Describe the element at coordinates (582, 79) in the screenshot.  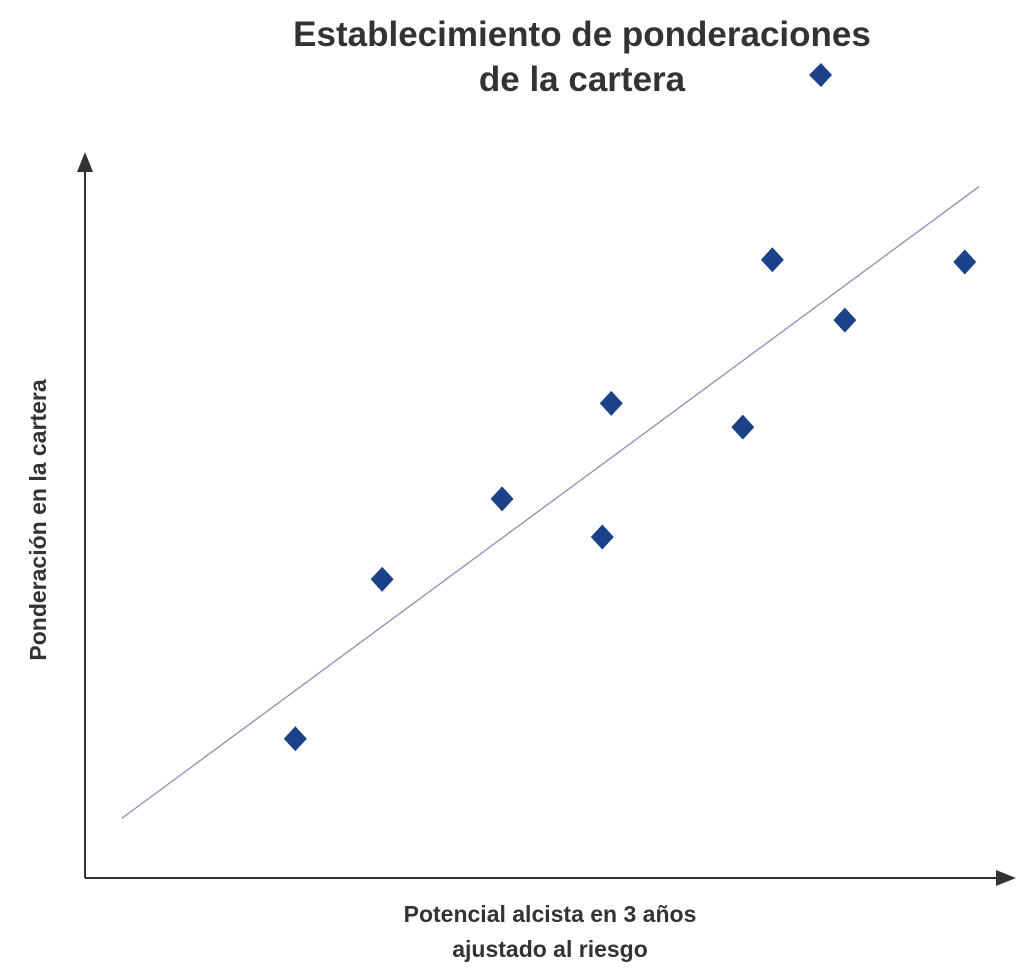
I see `chart-title-line-2: de la cartera` at that location.